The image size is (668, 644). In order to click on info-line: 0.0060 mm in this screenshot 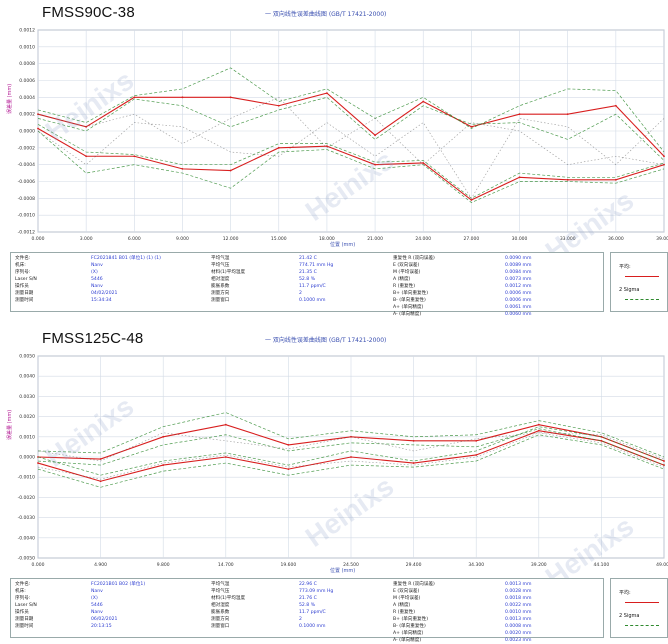, I will do `click(518, 314)`.